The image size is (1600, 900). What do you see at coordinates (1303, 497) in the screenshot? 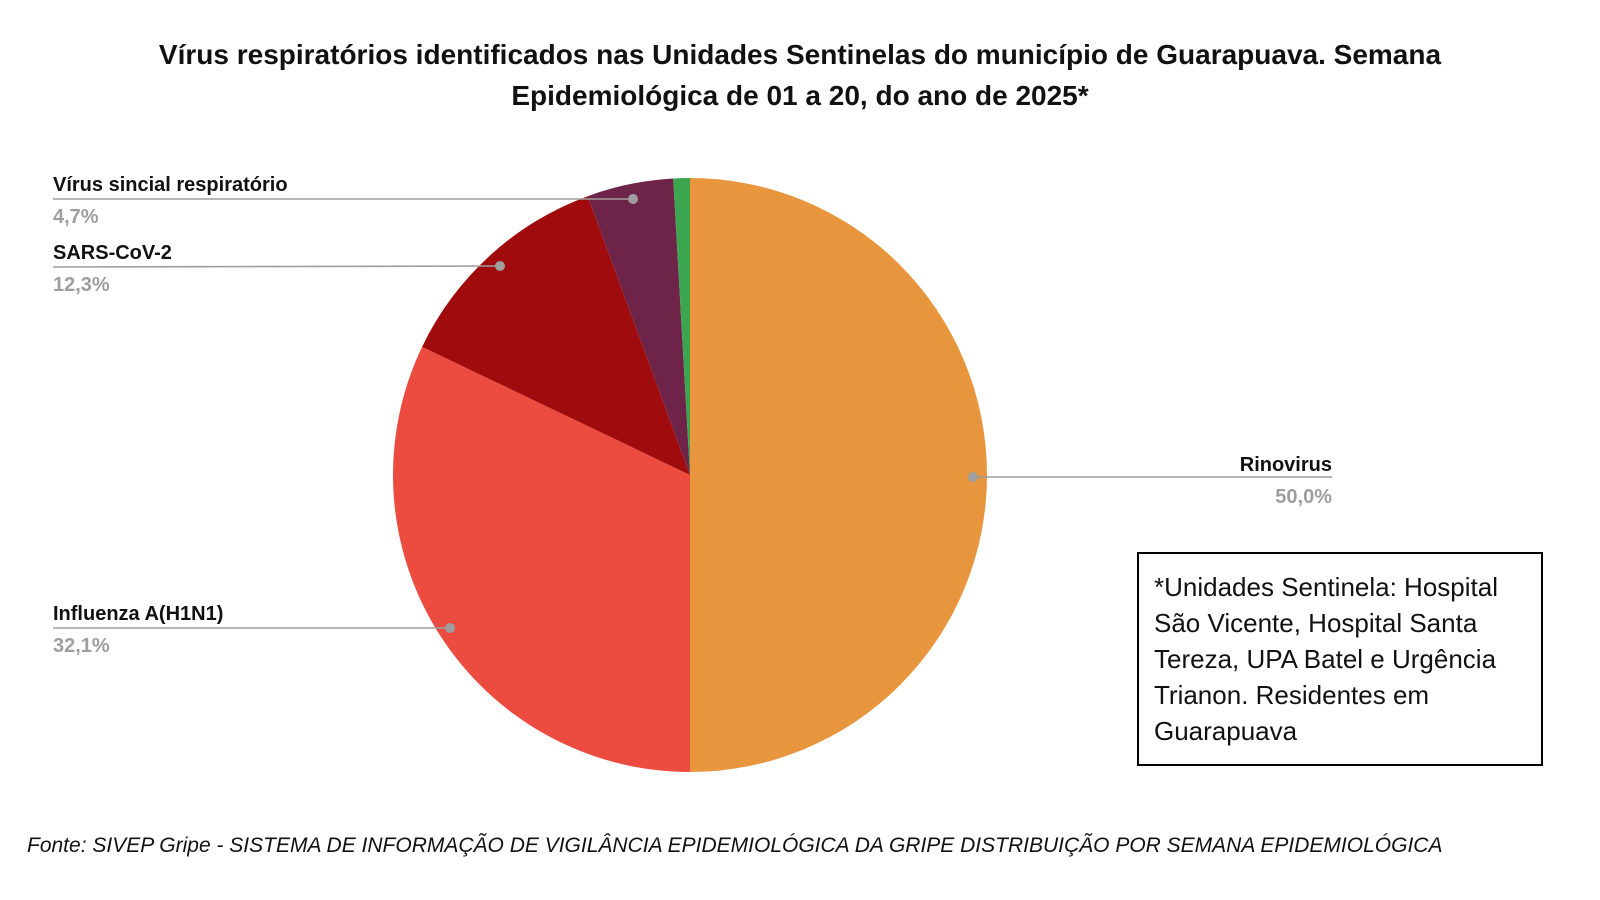
I see `slice-label-rinovirus-pct: 50,0%` at bounding box center [1303, 497].